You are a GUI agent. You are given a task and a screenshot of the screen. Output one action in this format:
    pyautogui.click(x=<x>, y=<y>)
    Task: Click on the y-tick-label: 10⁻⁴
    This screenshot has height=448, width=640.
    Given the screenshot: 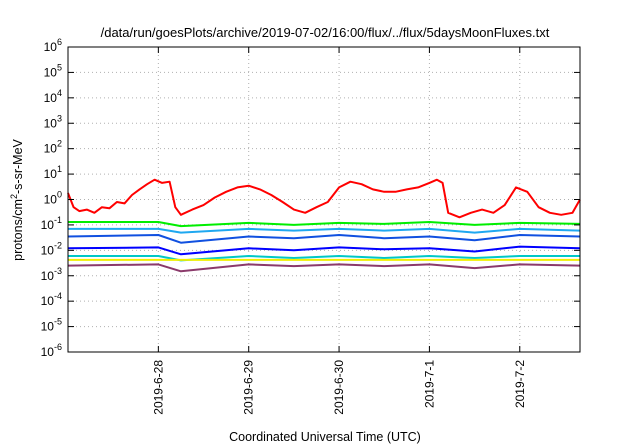 What is the action you would take?
    pyautogui.click(x=51, y=299)
    